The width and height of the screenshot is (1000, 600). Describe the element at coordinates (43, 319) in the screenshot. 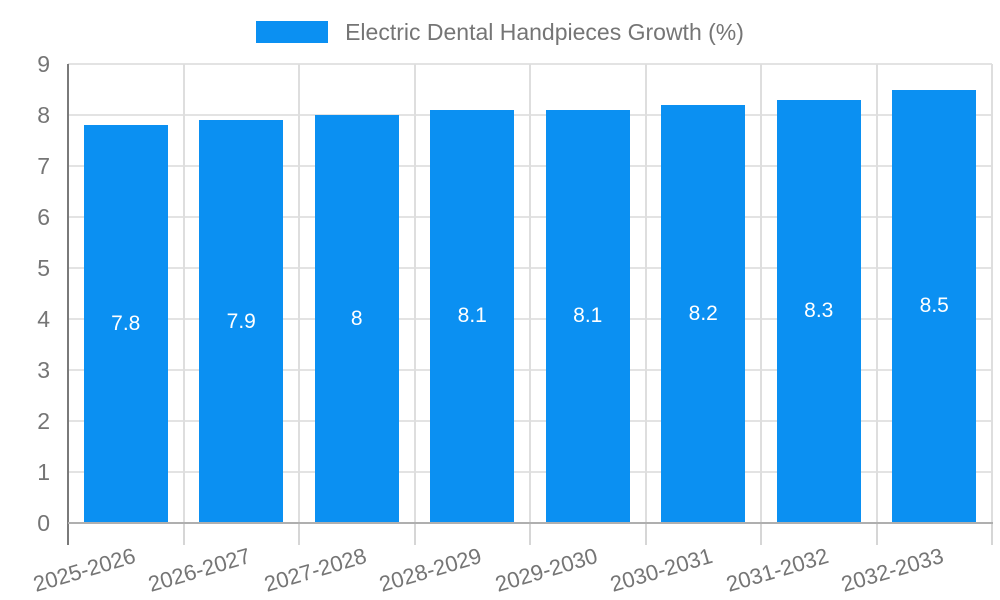

I see `y-axis-tick-label: 4` at that location.